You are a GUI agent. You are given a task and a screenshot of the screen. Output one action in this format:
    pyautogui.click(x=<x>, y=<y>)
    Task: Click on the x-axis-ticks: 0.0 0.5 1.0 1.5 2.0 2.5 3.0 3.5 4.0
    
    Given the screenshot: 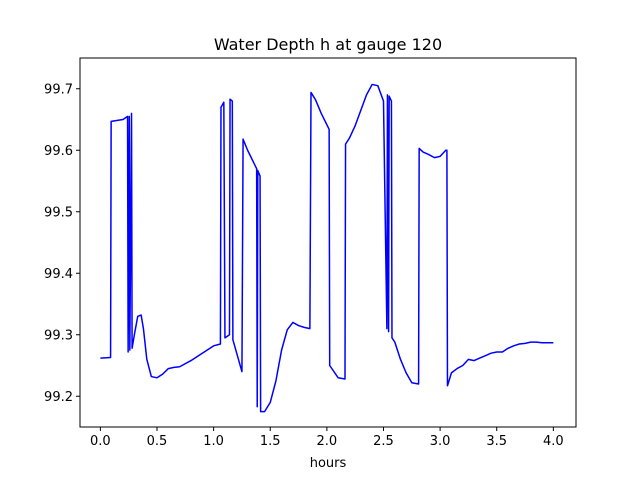 What is the action you would take?
    pyautogui.click(x=327, y=438)
    